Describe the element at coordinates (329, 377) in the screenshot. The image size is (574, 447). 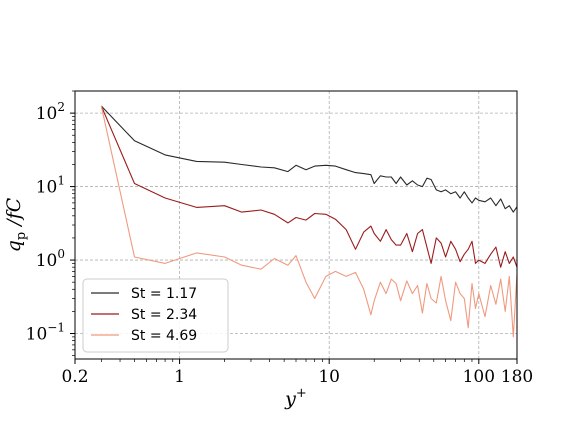
I see `x-tick-label: 10` at that location.